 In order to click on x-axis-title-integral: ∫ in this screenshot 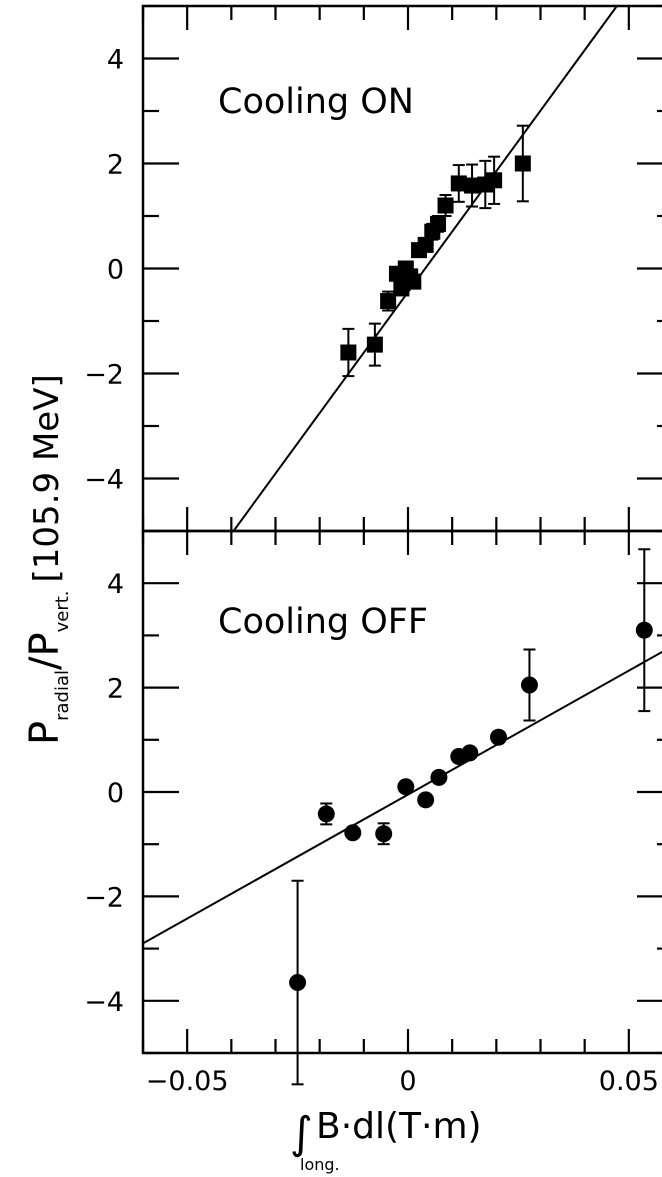, I will do `click(301, 1133)`.